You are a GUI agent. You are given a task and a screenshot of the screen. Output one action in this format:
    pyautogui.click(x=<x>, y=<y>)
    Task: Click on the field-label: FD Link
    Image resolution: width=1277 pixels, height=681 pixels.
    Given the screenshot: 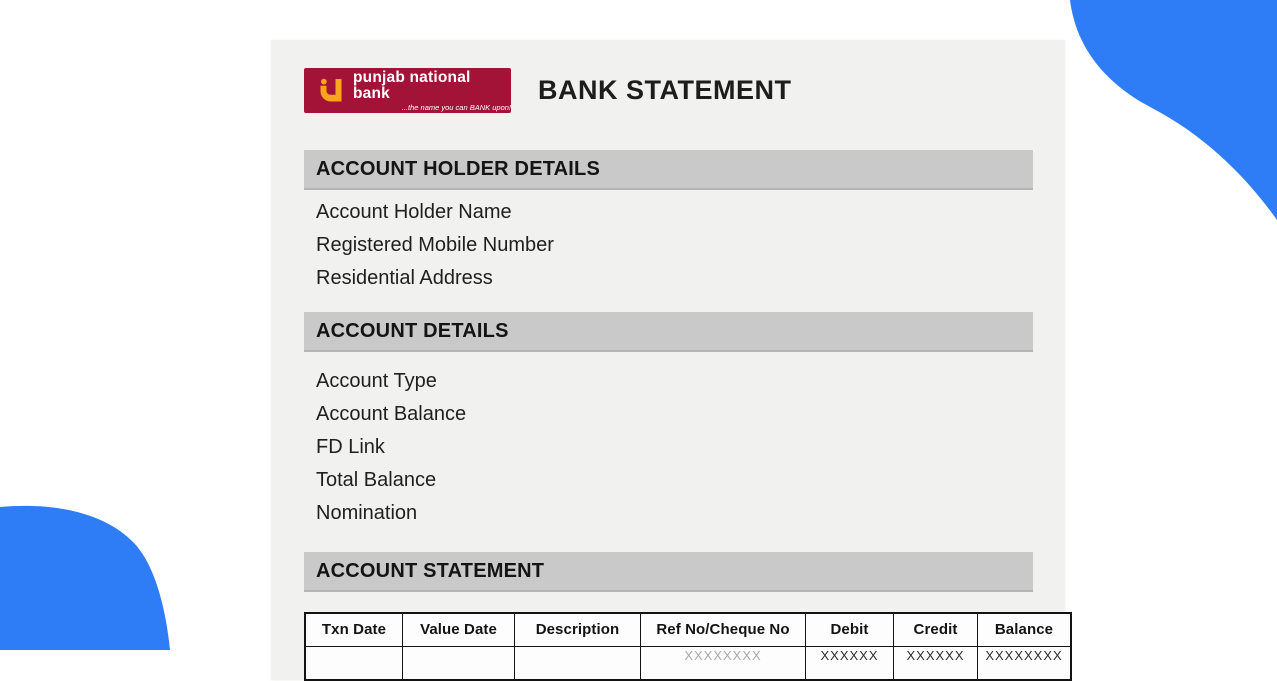 What is the action you would take?
    pyautogui.click(x=350, y=447)
    